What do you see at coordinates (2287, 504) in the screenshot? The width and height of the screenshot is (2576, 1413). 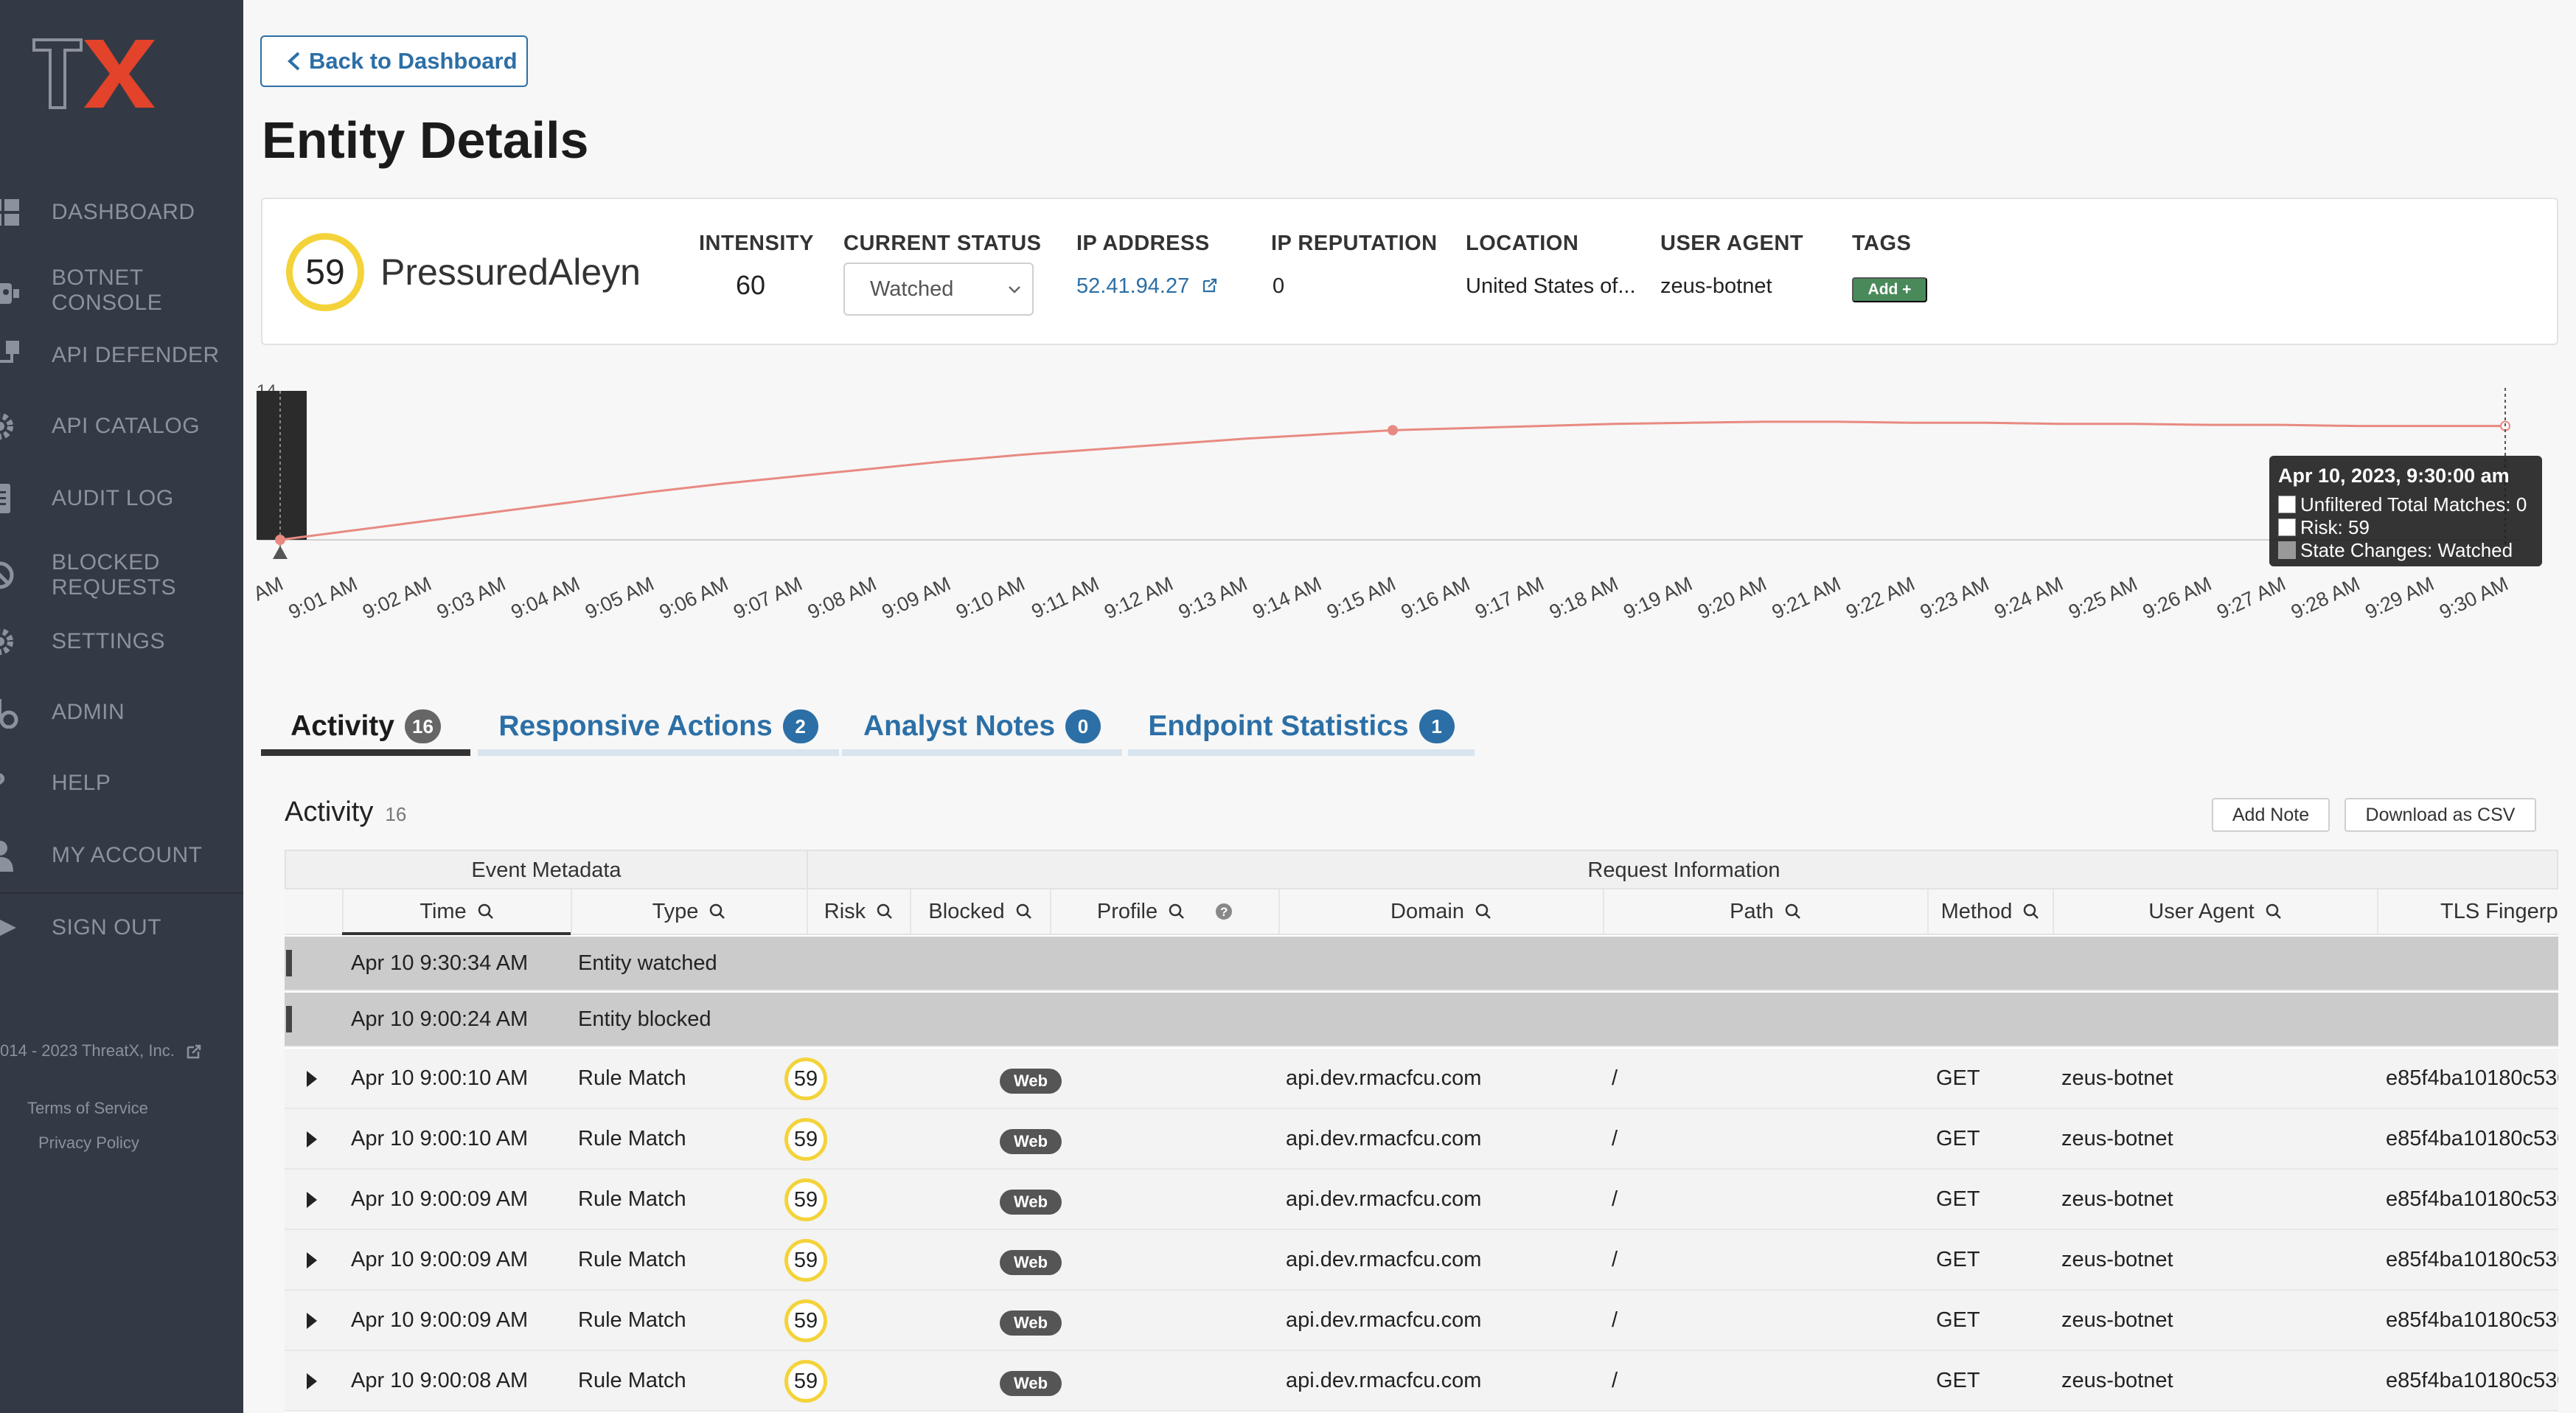 I see `tooltip-swatch` at bounding box center [2287, 504].